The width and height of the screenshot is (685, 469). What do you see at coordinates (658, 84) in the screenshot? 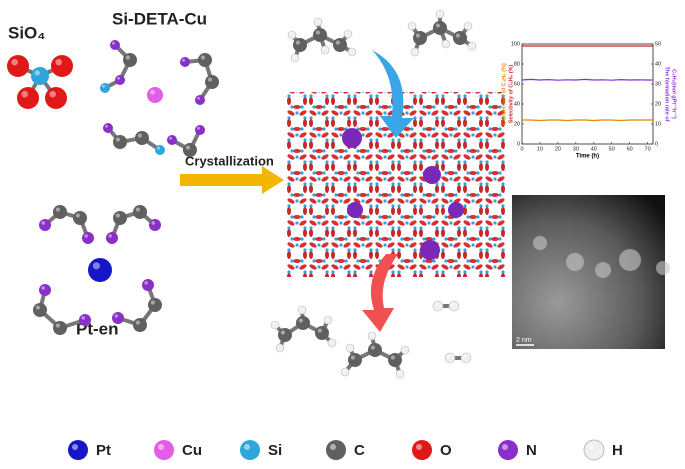
I see `y2-tick-label: 30` at bounding box center [658, 84].